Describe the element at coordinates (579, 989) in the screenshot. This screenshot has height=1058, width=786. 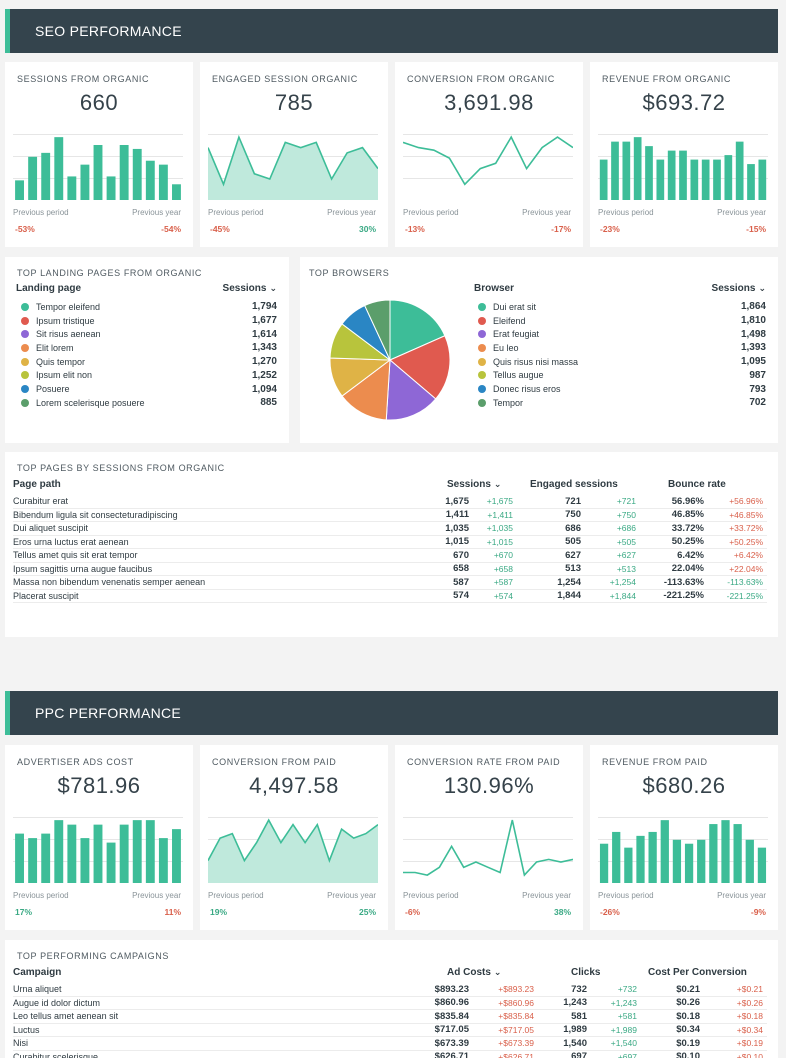
I see `clicks-cell: 732` at that location.